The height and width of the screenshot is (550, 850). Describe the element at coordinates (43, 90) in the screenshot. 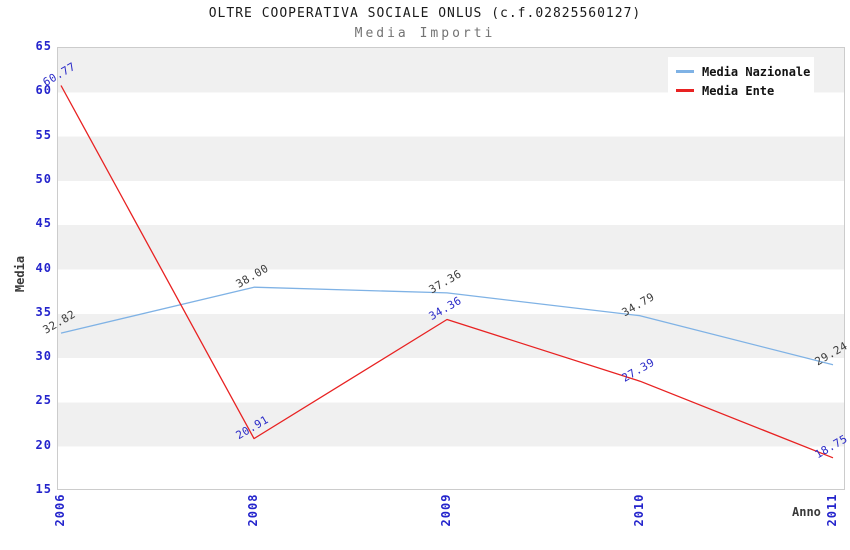

I see `y-tick-label: 60` at that location.